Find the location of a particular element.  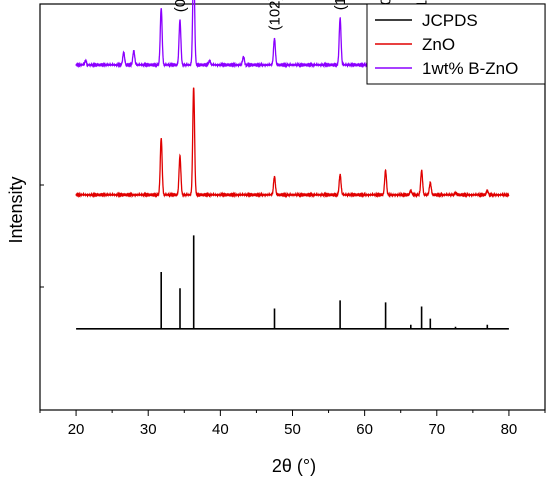

x-tick-label: 50 is located at coordinates (292, 429).